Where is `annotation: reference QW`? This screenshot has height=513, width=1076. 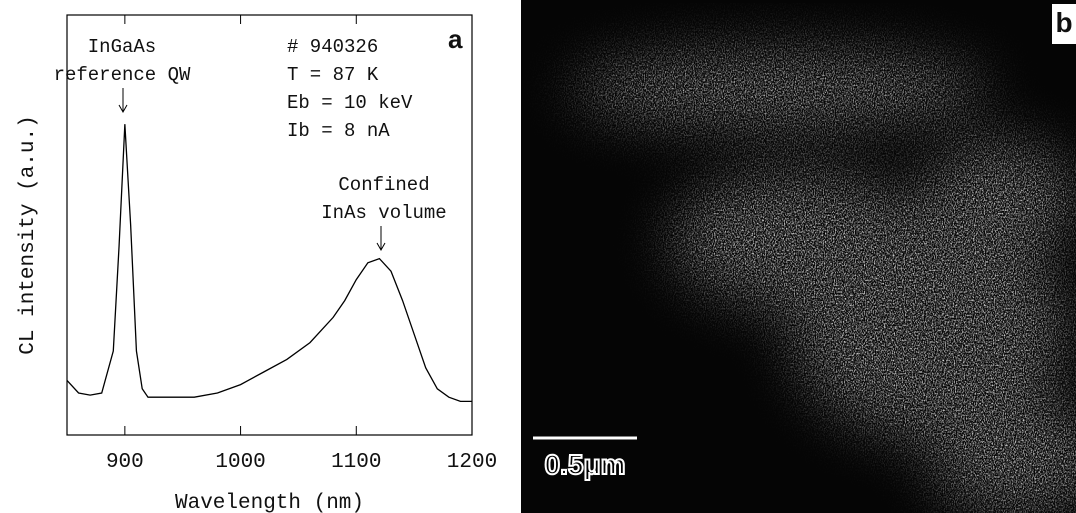 annotation: reference QW is located at coordinates (122, 75).